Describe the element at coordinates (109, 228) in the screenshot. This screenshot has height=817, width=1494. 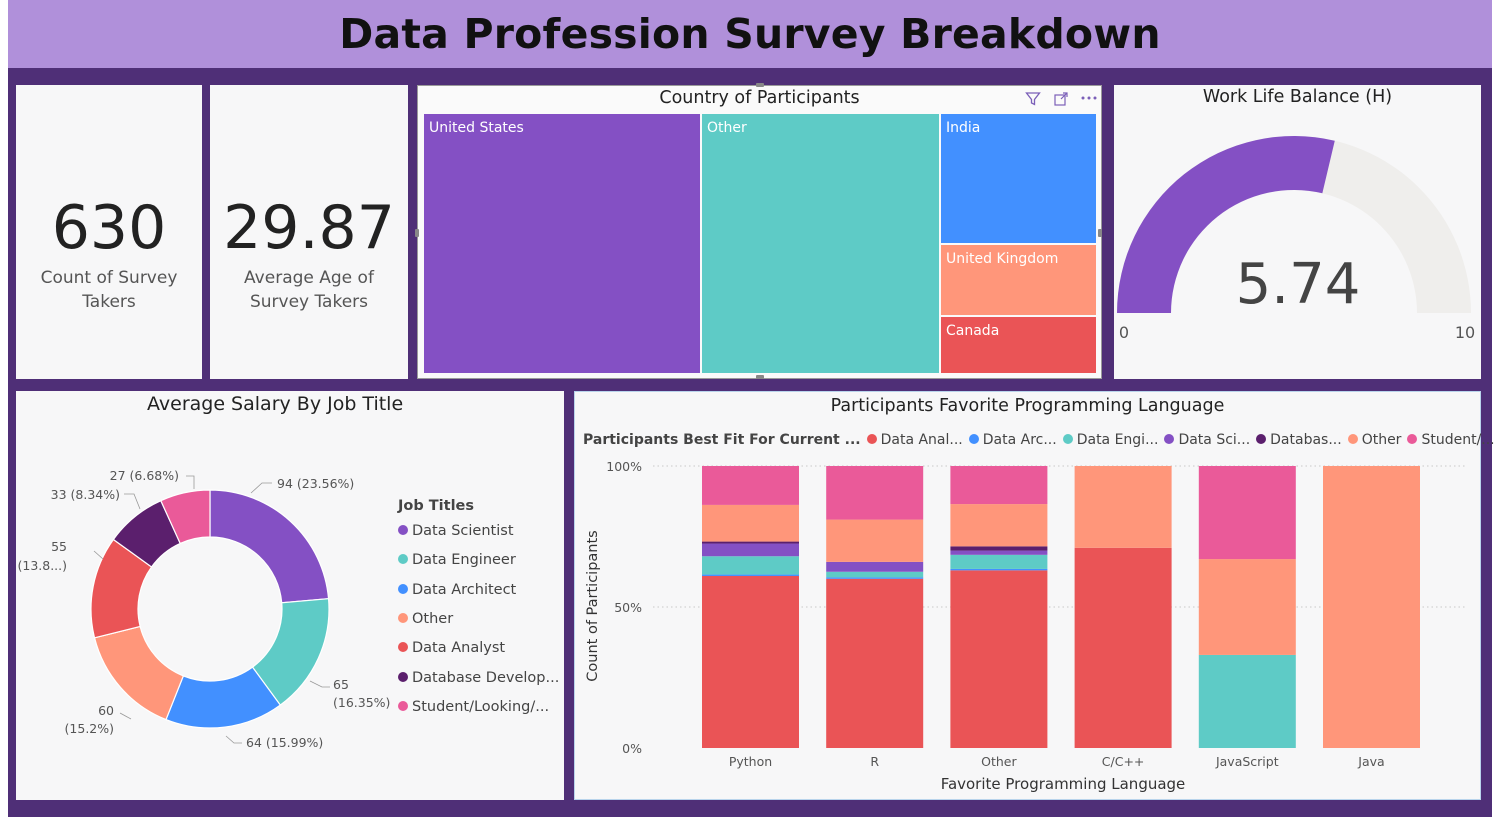
I see `kpi-value: 630` at that location.